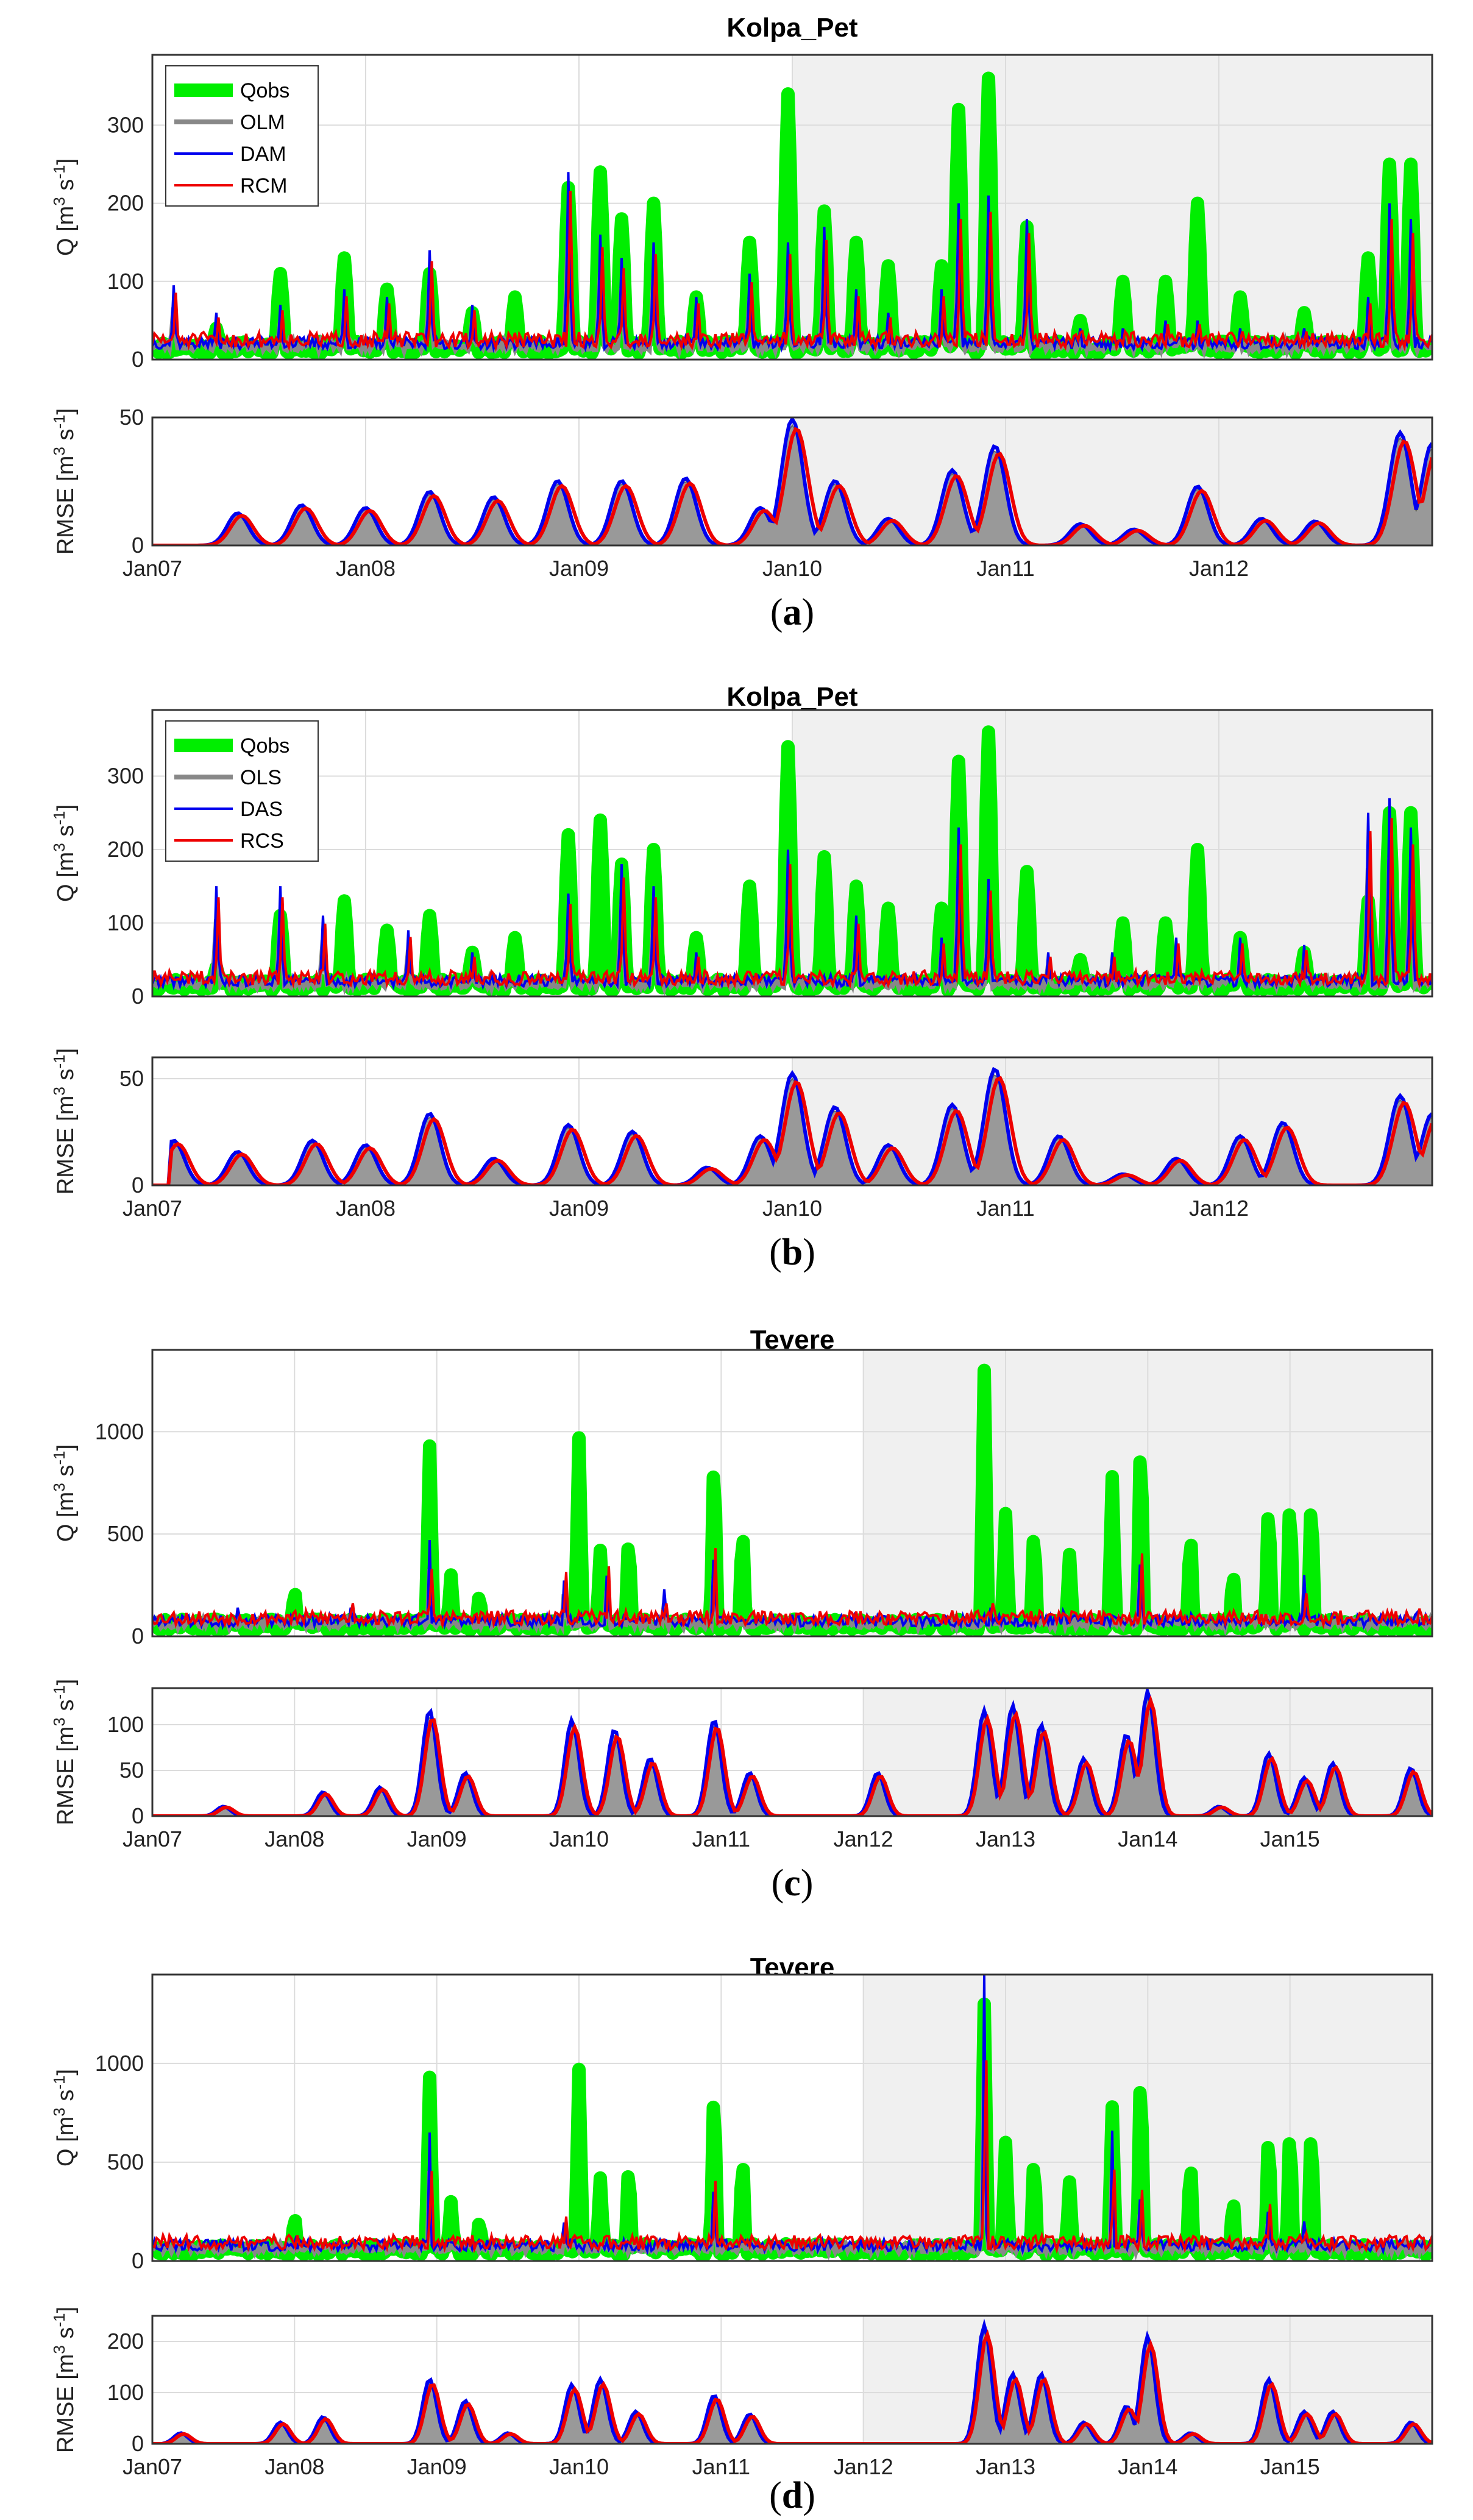  I want to click on rmse-axes-ytick-label: 200, so click(125, 2341).